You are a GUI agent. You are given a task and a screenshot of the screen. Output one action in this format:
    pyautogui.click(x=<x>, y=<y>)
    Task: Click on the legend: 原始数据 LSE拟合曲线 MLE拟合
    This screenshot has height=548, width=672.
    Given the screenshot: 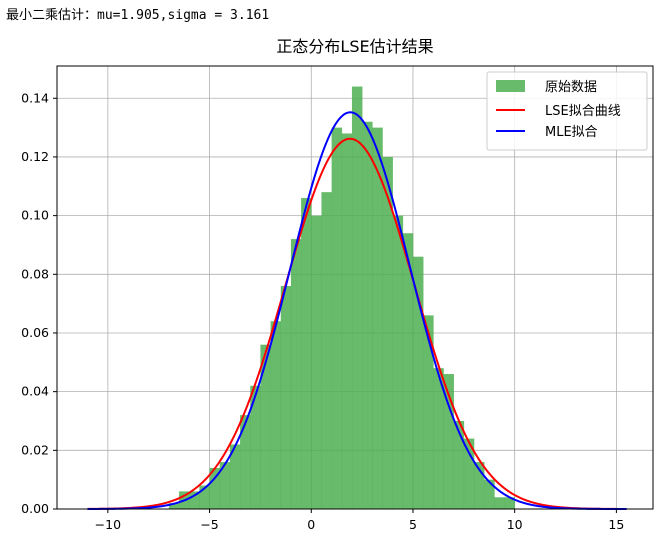 What is the action you would take?
    pyautogui.click(x=567, y=111)
    